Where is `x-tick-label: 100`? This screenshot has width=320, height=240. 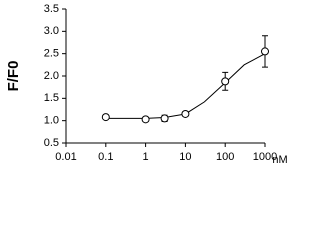
x-tick-label: 100 is located at coordinates (225, 157).